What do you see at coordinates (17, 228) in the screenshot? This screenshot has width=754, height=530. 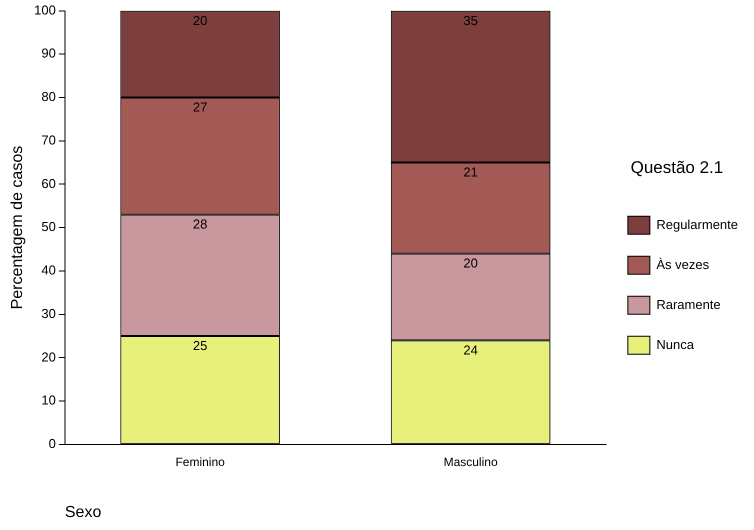 I see `y-axis-title: Percentagem de casos` at bounding box center [17, 228].